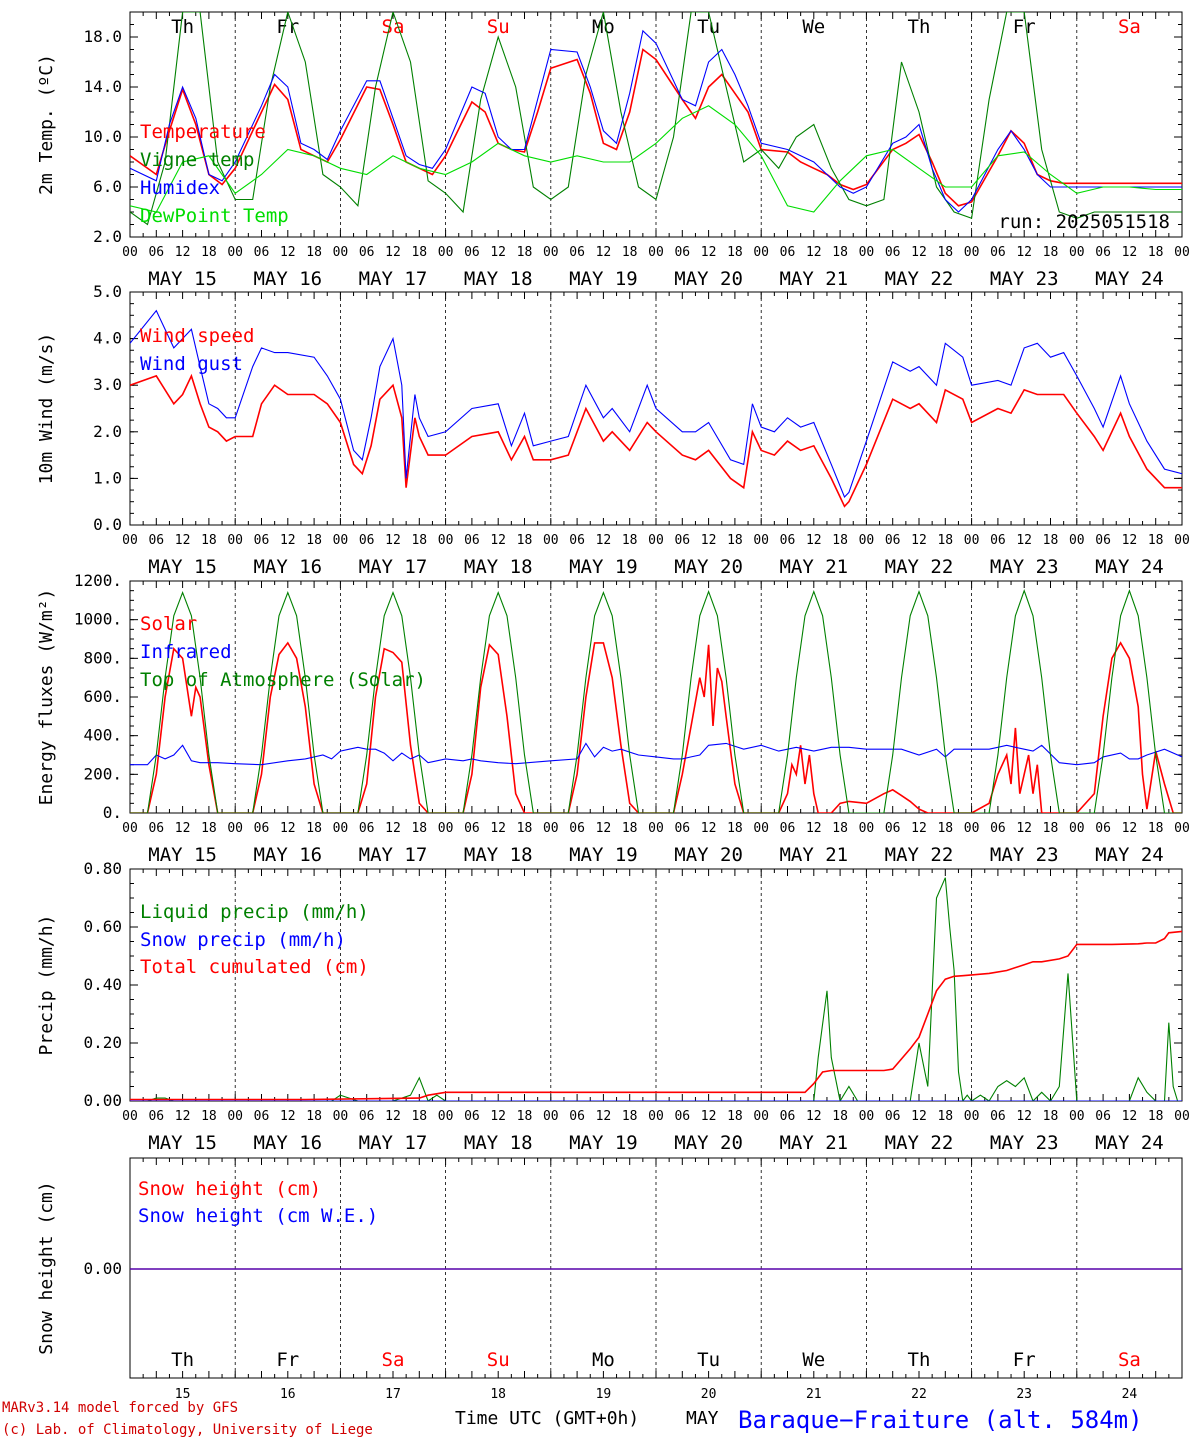  Describe the element at coordinates (182, 1143) in the screenshot. I see `date-label: MAY 15` at that location.